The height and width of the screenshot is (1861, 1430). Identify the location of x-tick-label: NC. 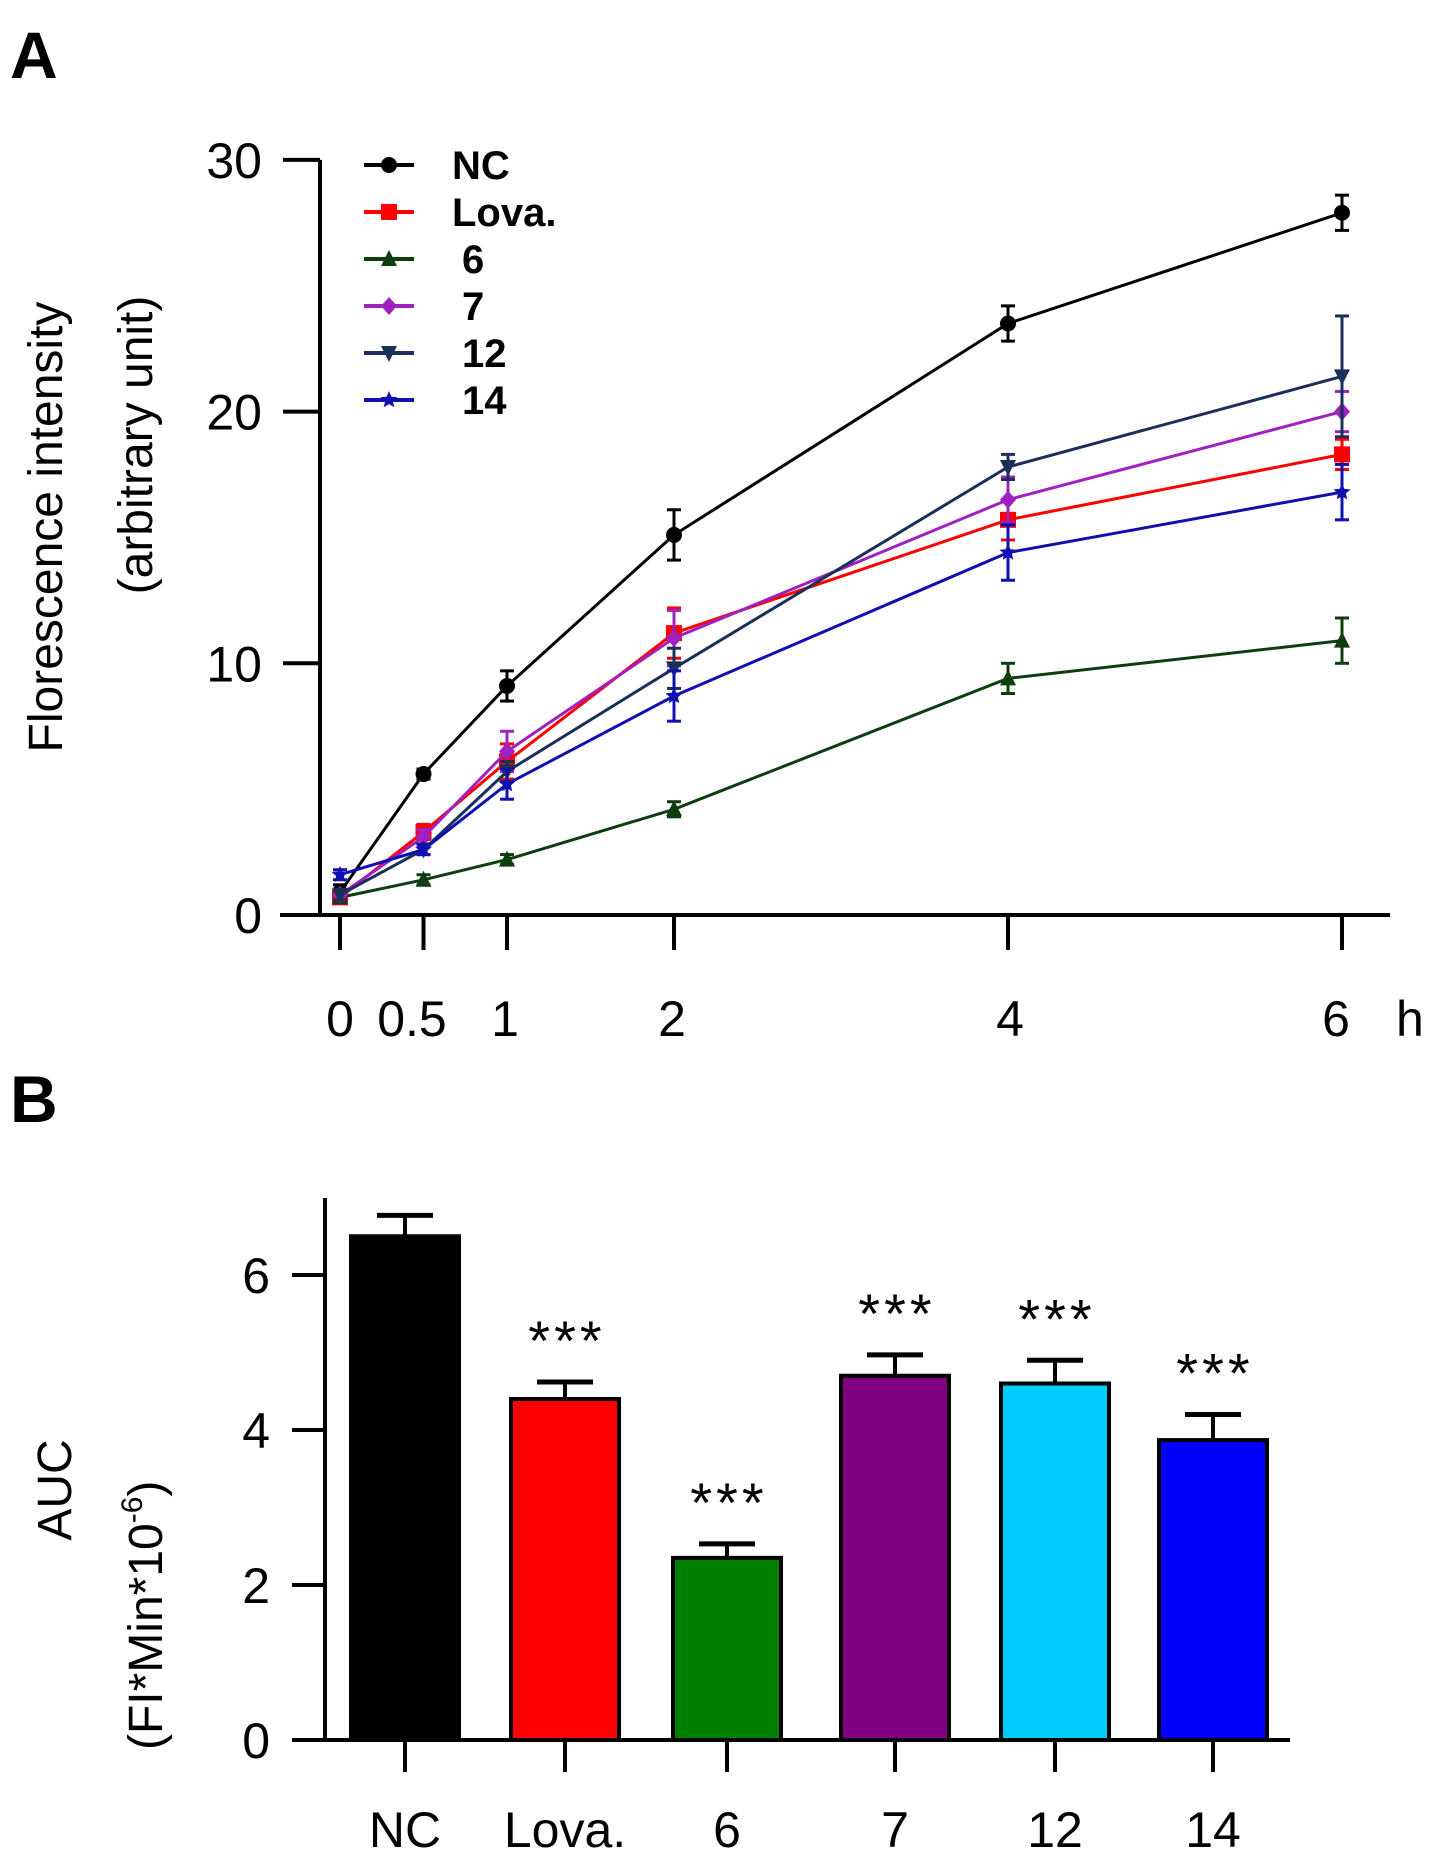
(405, 1830).